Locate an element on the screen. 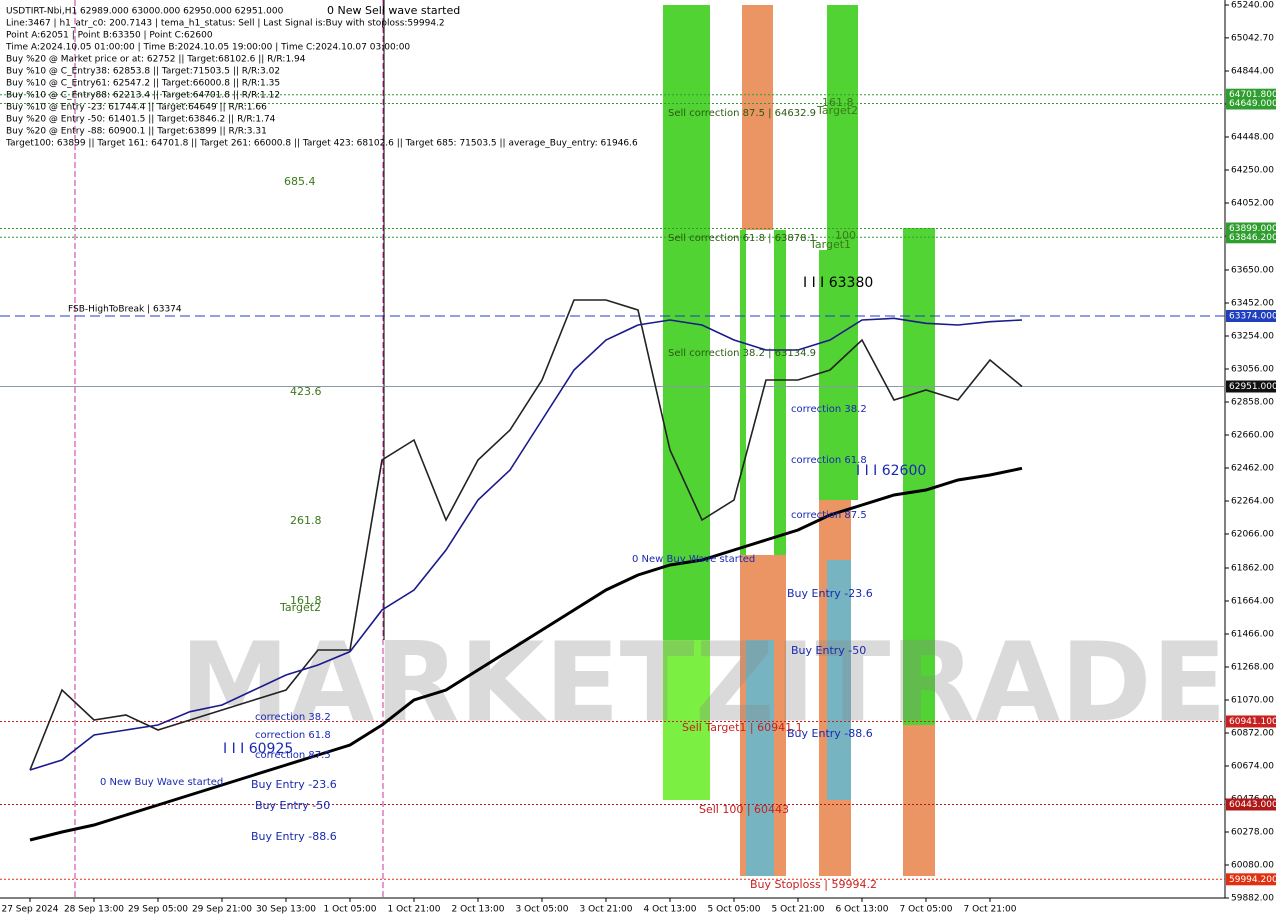 This screenshot has width=1280, height=924. y-tick-label: 60080.00 is located at coordinates (1252, 866).